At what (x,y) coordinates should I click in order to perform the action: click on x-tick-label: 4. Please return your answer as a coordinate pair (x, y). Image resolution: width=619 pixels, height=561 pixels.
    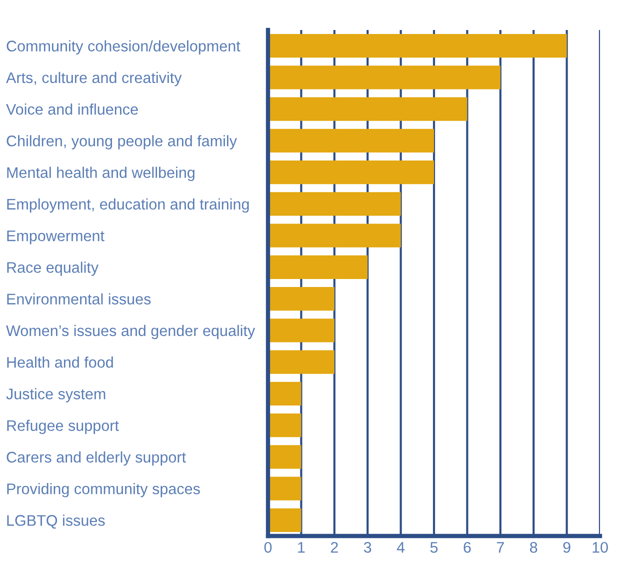
    Looking at the image, I should click on (400, 547).